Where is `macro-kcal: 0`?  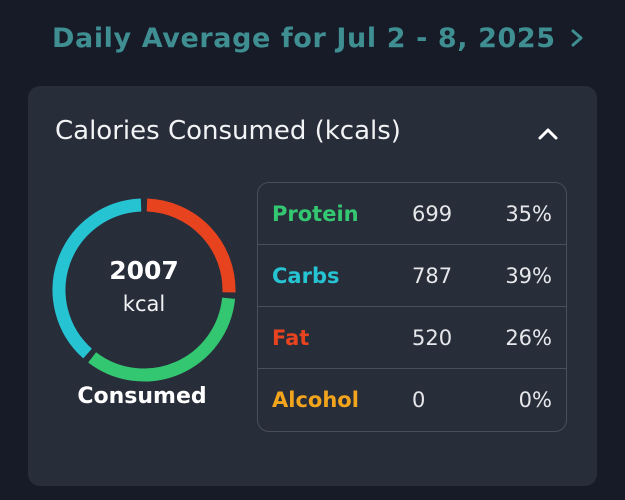
macro-kcal: 0 is located at coordinates (419, 400).